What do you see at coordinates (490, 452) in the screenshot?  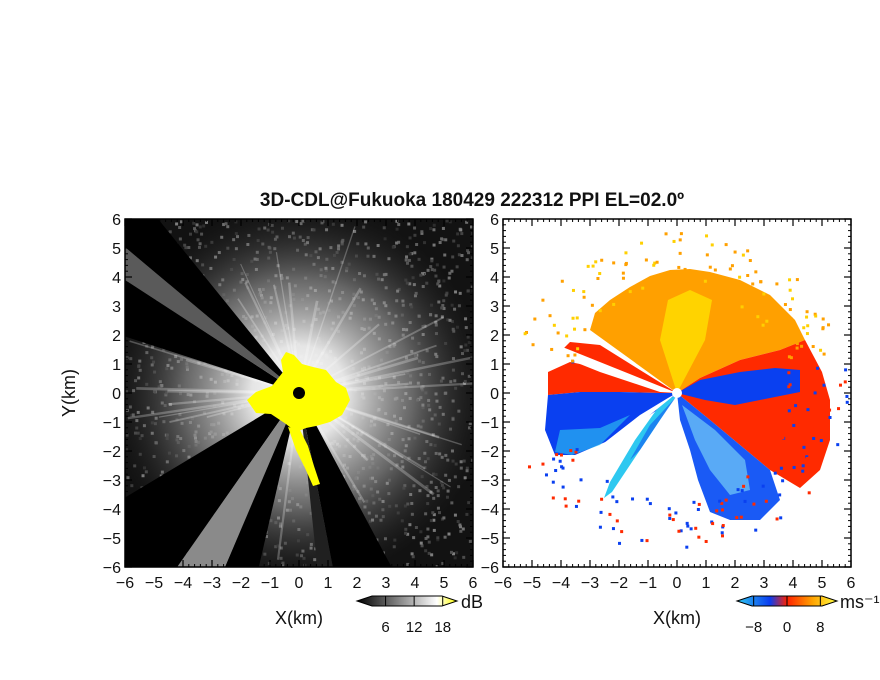 I see `y-tick-label-8: −2` at bounding box center [490, 452].